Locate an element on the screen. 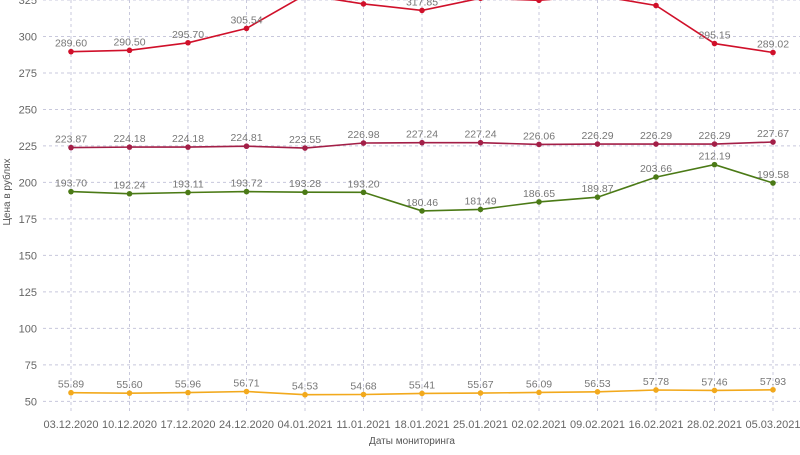 The width and height of the screenshot is (800, 455). data-label: 226.98 is located at coordinates (363, 135).